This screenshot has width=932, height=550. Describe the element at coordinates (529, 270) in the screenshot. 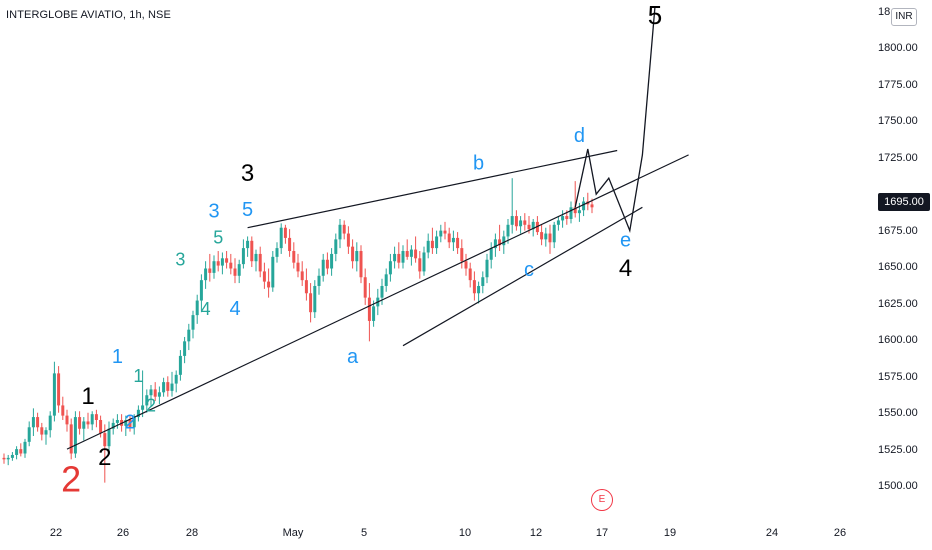

I see `wave-label: c` at that location.